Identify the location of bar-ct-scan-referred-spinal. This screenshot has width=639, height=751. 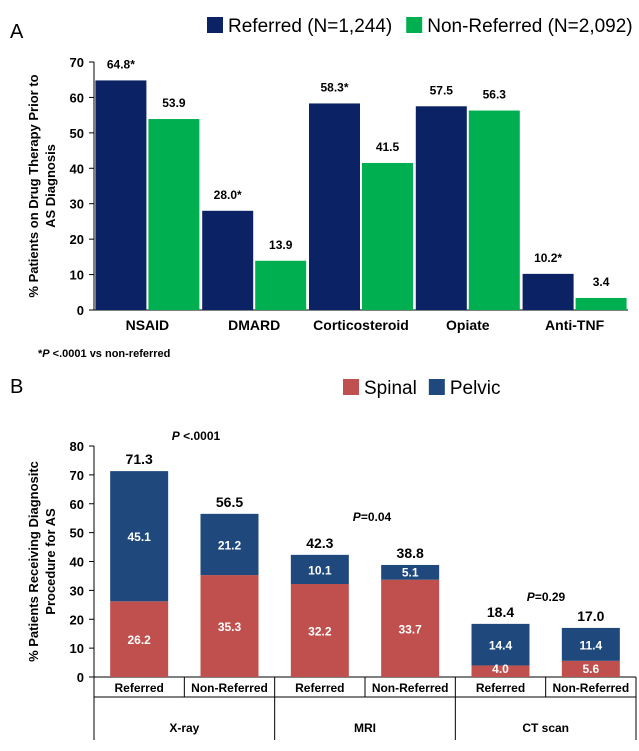
(500, 671).